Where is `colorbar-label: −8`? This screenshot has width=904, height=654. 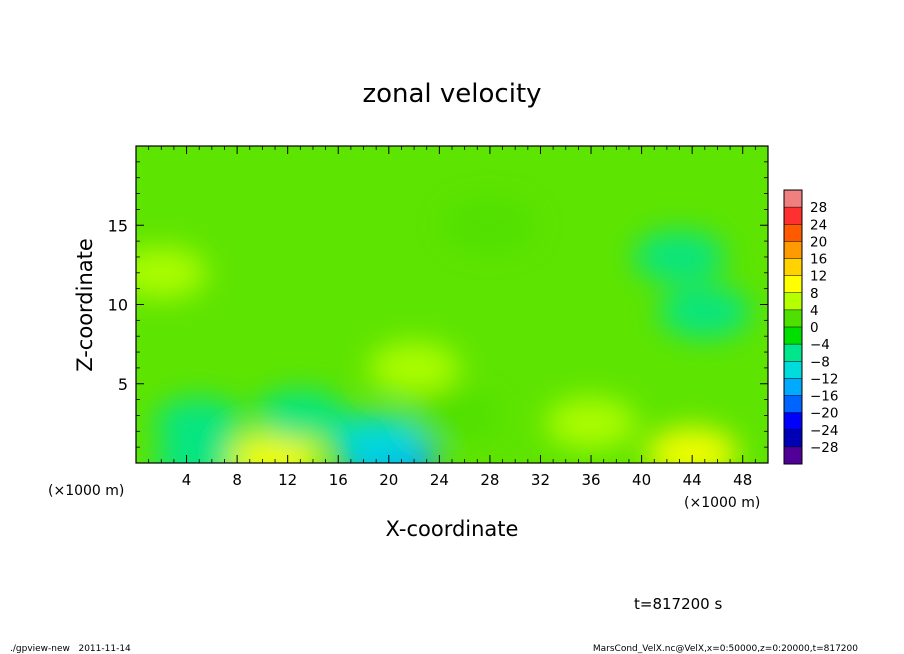 colorbar-label: −8 is located at coordinates (820, 362).